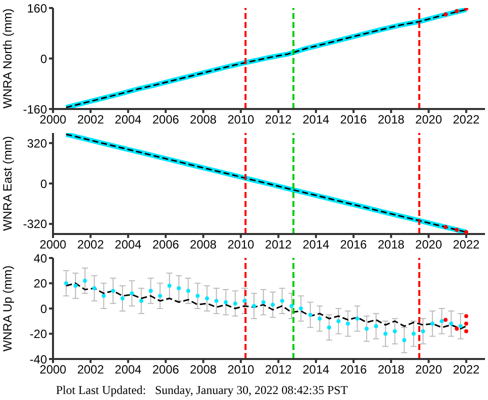 The width and height of the screenshot is (488, 400). I want to click on y-axis-title: WNRA North (mm), so click(7, 58).